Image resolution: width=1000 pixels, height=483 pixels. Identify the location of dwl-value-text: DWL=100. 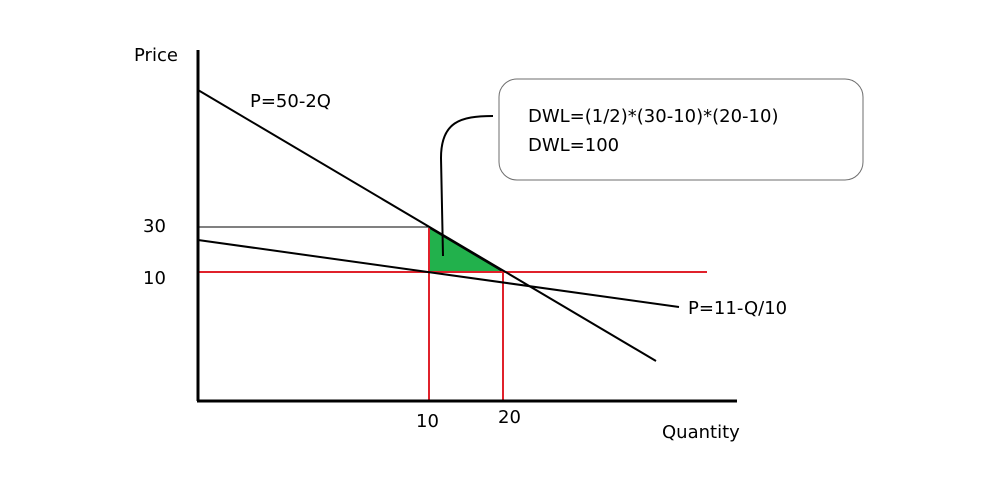
(573, 145).